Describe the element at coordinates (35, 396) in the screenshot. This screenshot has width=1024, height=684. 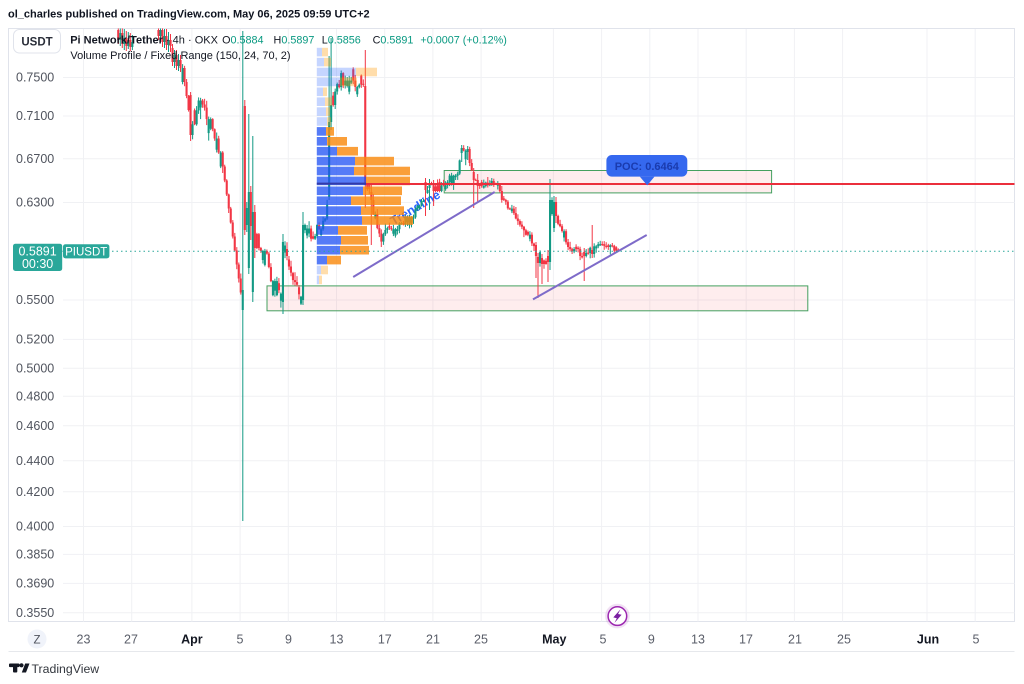
I see `svg-text: 0.4800` at that location.